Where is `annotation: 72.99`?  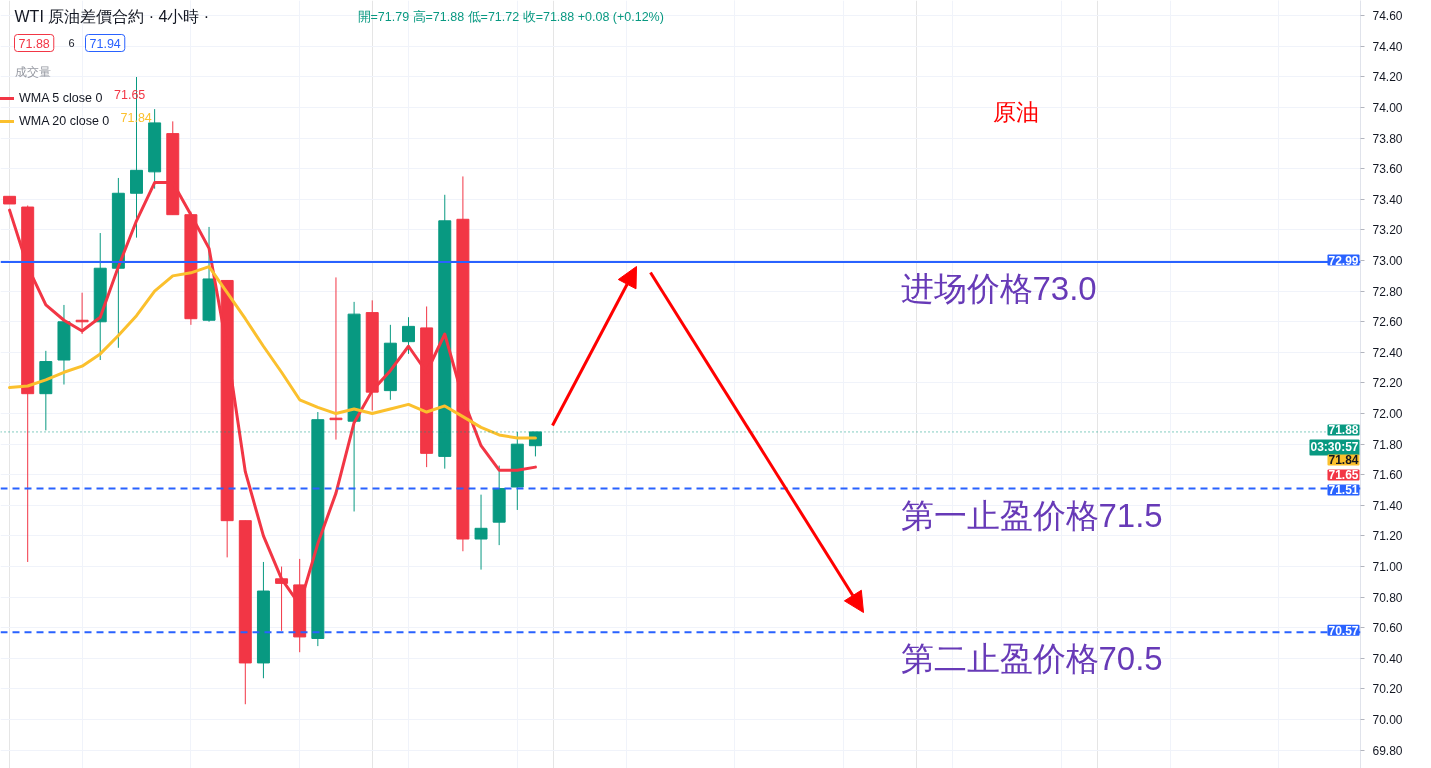
annotation: 72.99 is located at coordinates (1343, 260).